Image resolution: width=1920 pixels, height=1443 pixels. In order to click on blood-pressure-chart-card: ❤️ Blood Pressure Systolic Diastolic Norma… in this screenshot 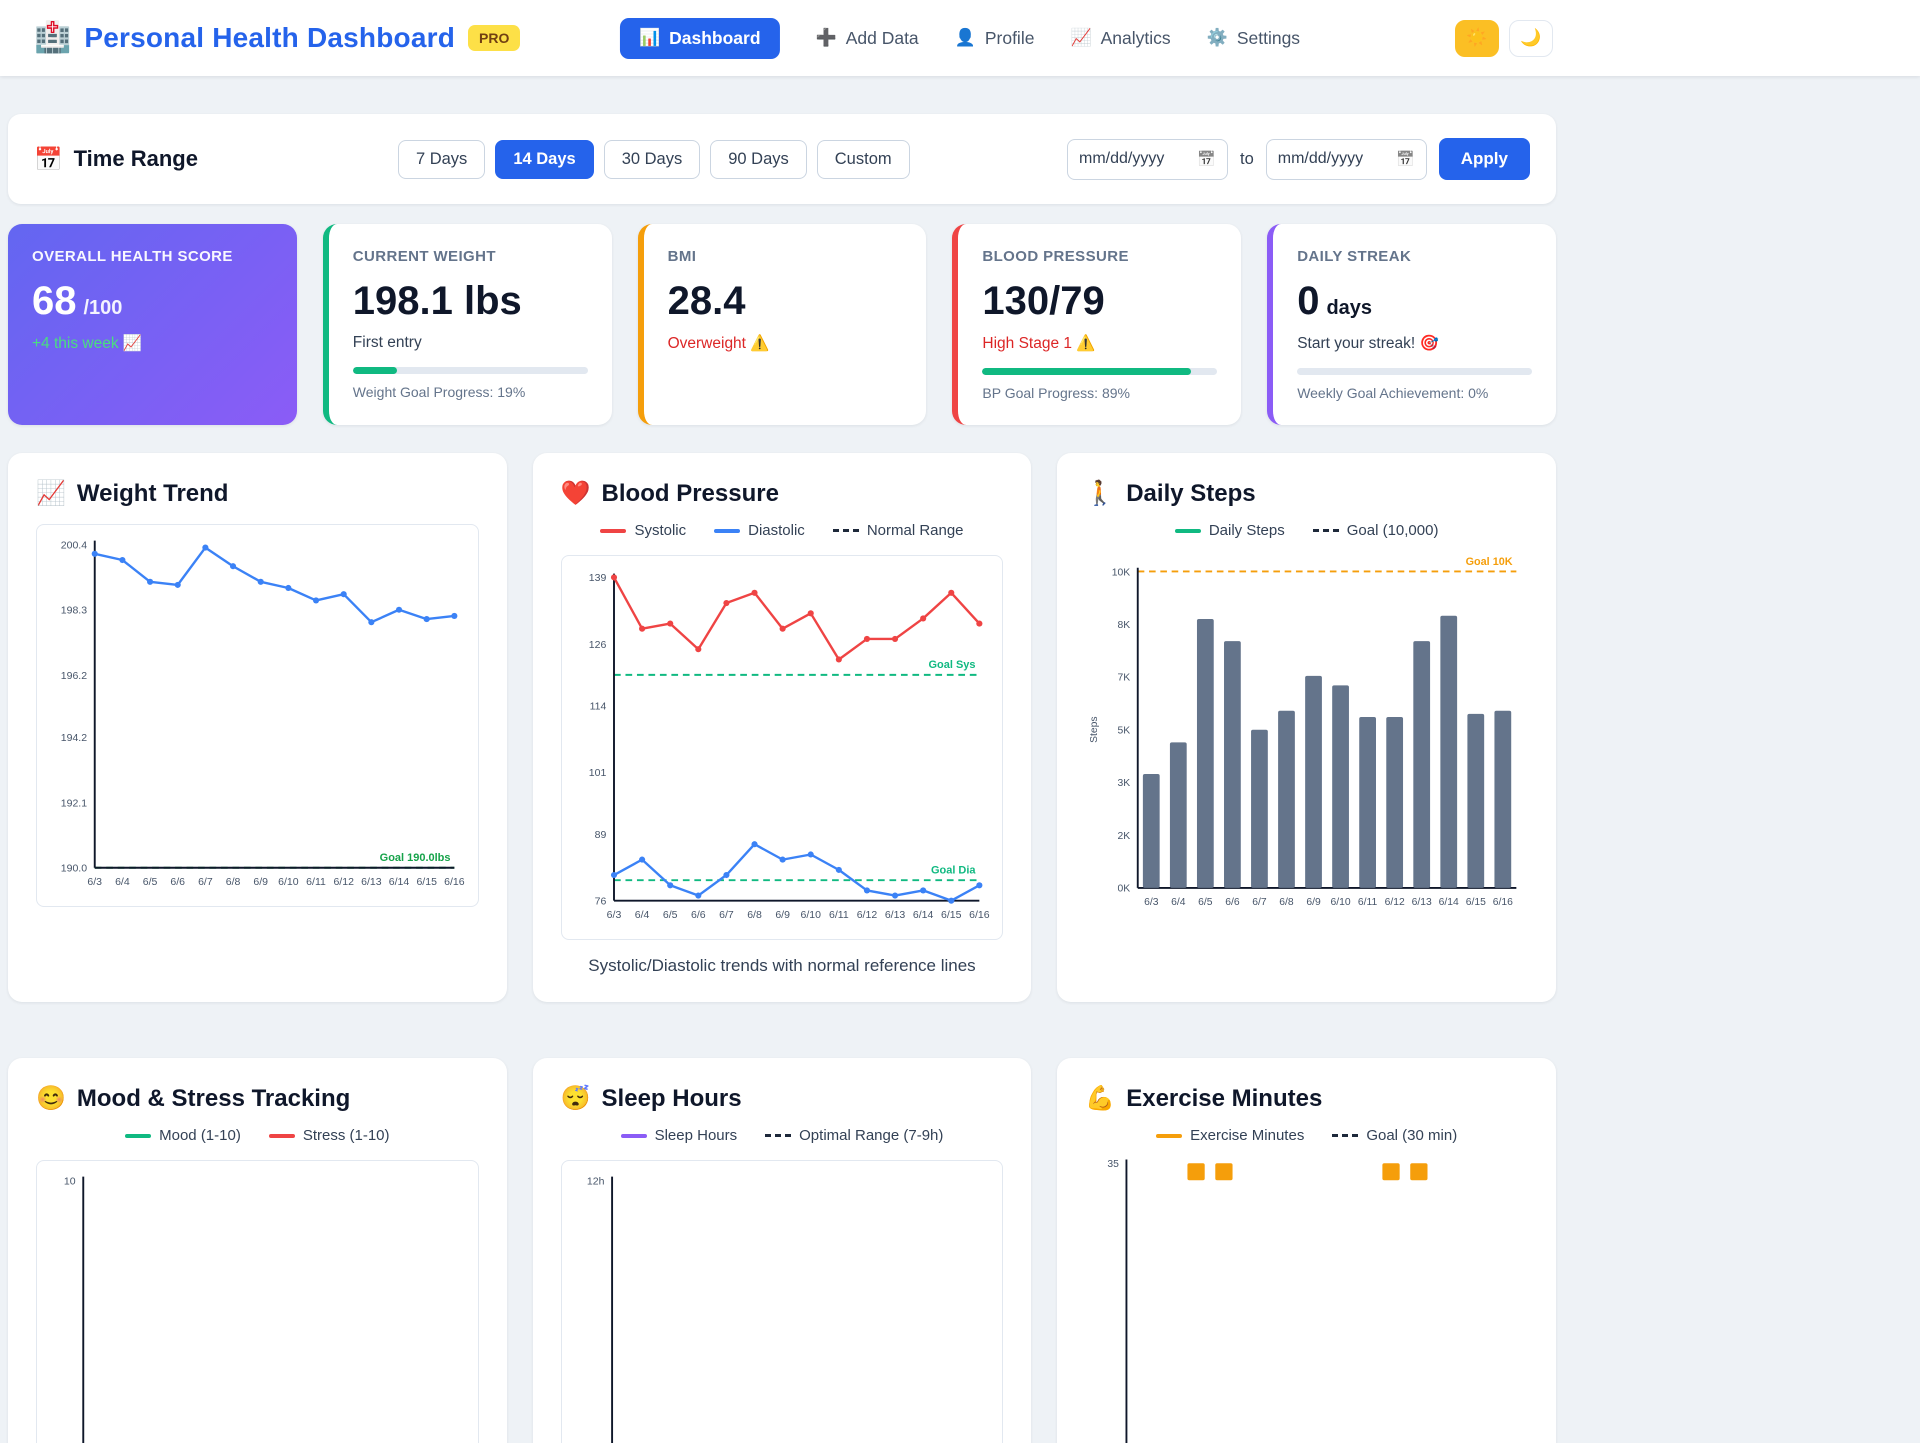, I will do `click(782, 728)`.